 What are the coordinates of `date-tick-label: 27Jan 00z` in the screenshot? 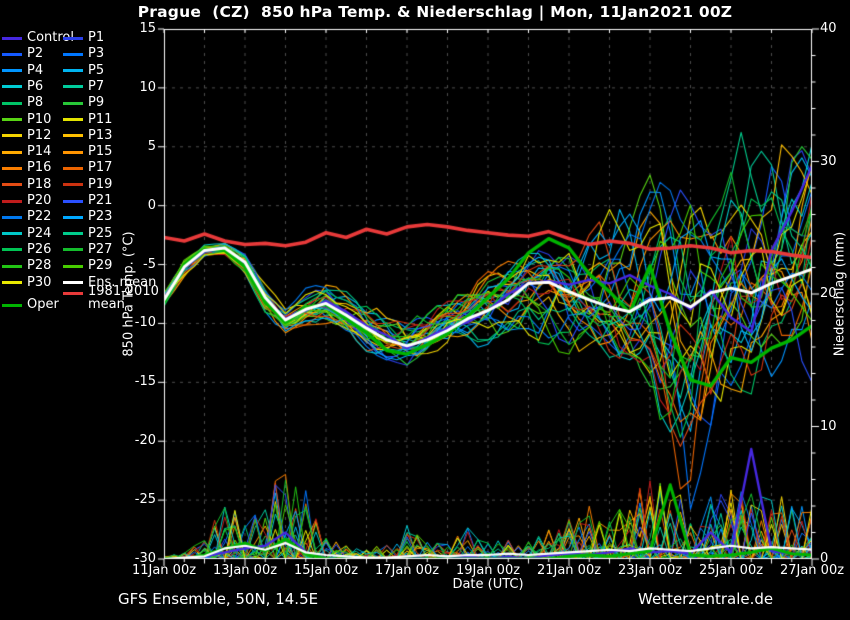 It's located at (812, 570).